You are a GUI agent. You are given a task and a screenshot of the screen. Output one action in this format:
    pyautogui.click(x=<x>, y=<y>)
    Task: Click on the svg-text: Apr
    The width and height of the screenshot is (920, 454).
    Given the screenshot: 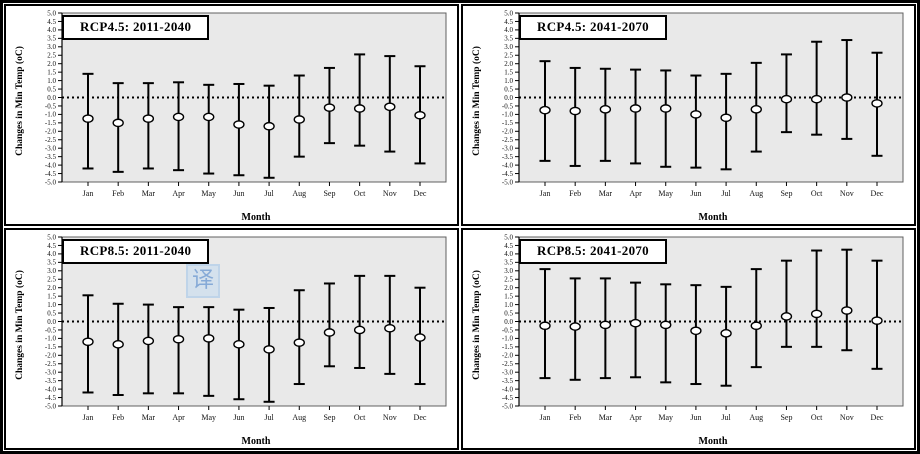 What is the action you would take?
    pyautogui.click(x=635, y=417)
    